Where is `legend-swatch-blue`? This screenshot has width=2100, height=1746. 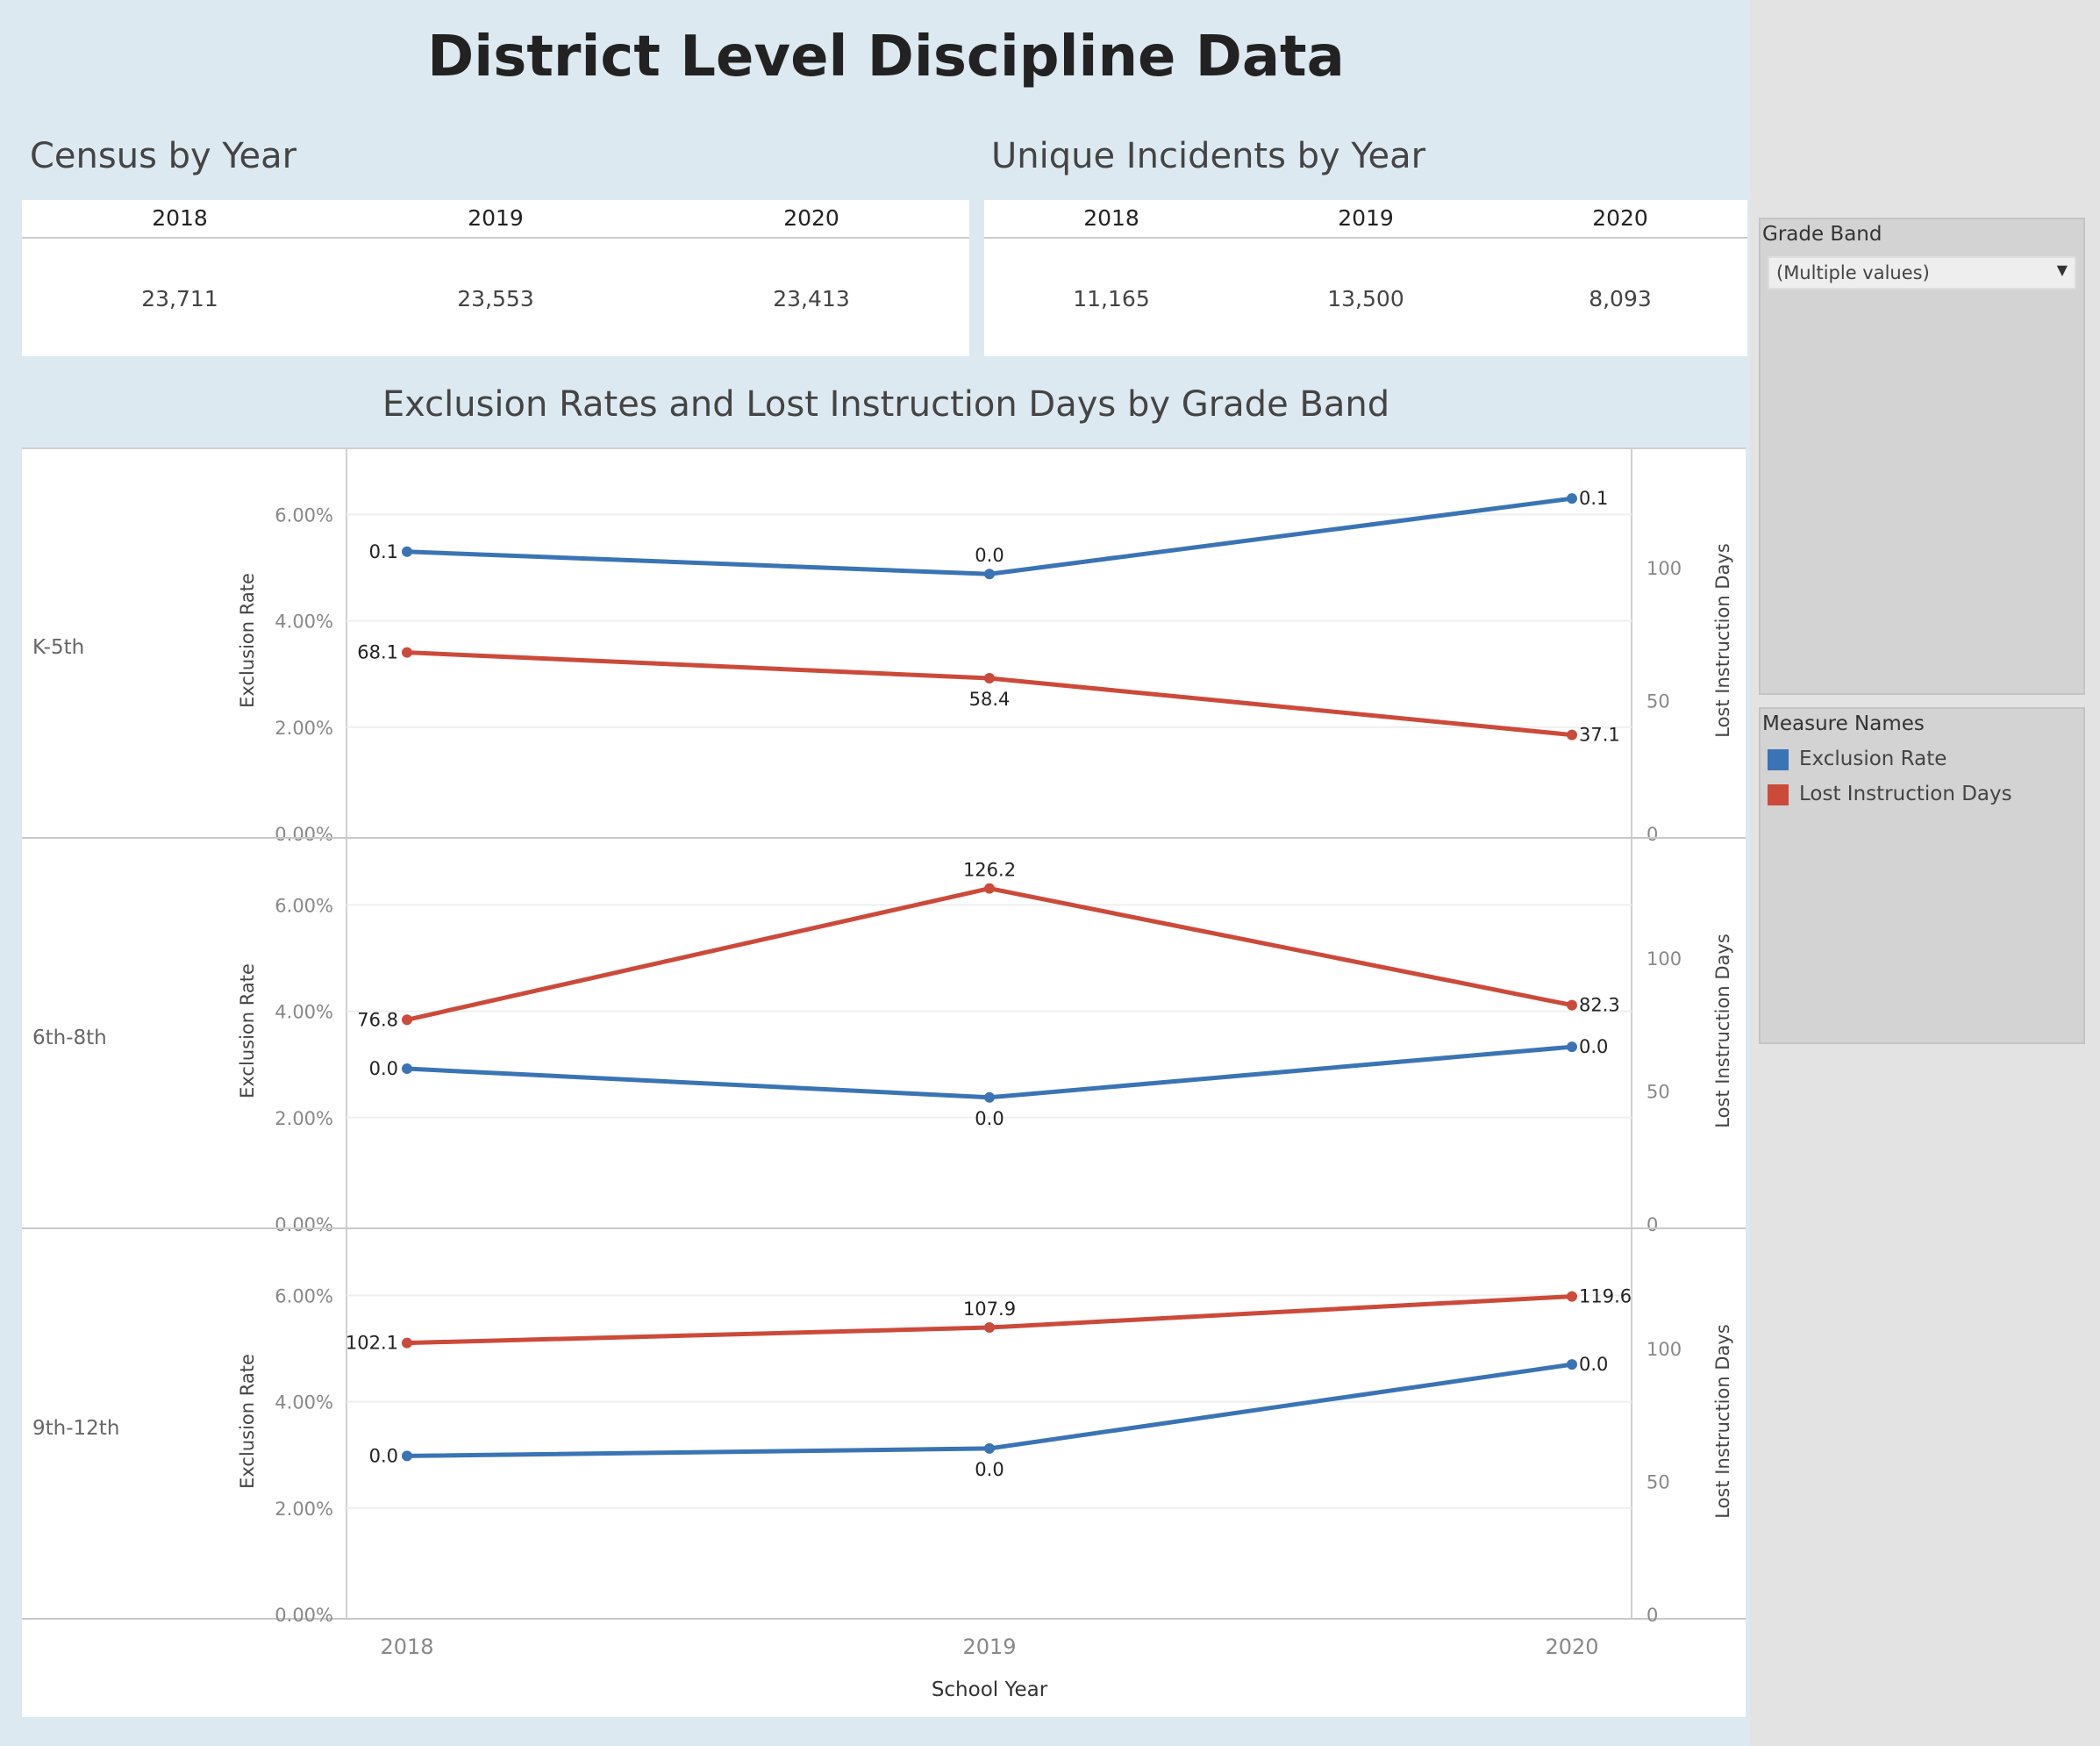 legend-swatch-blue is located at coordinates (1778, 759).